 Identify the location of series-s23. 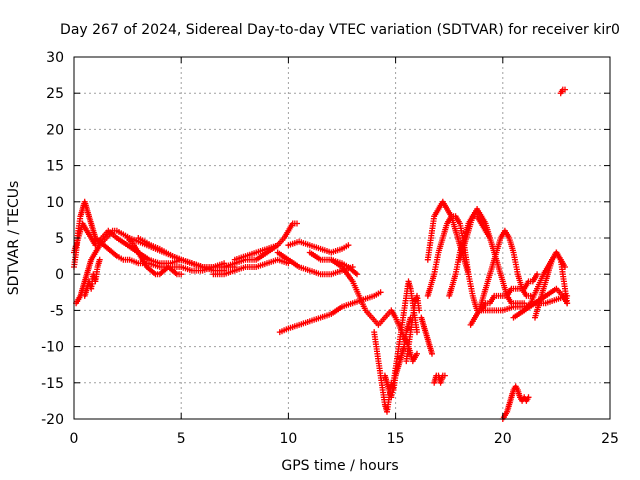
(500, 277).